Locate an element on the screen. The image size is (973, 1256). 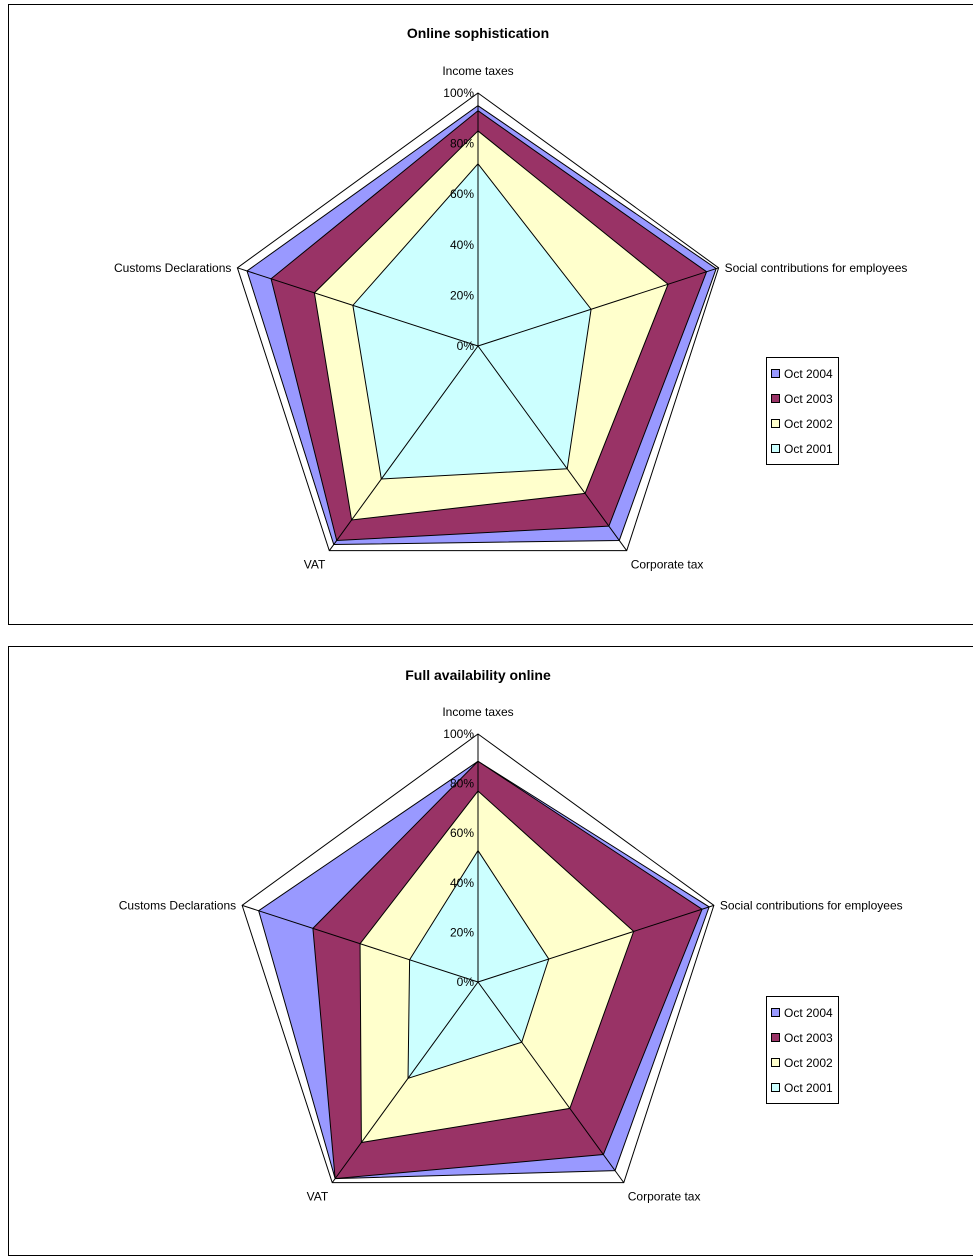
chart-title: Online sophistication is located at coordinates (478, 33).